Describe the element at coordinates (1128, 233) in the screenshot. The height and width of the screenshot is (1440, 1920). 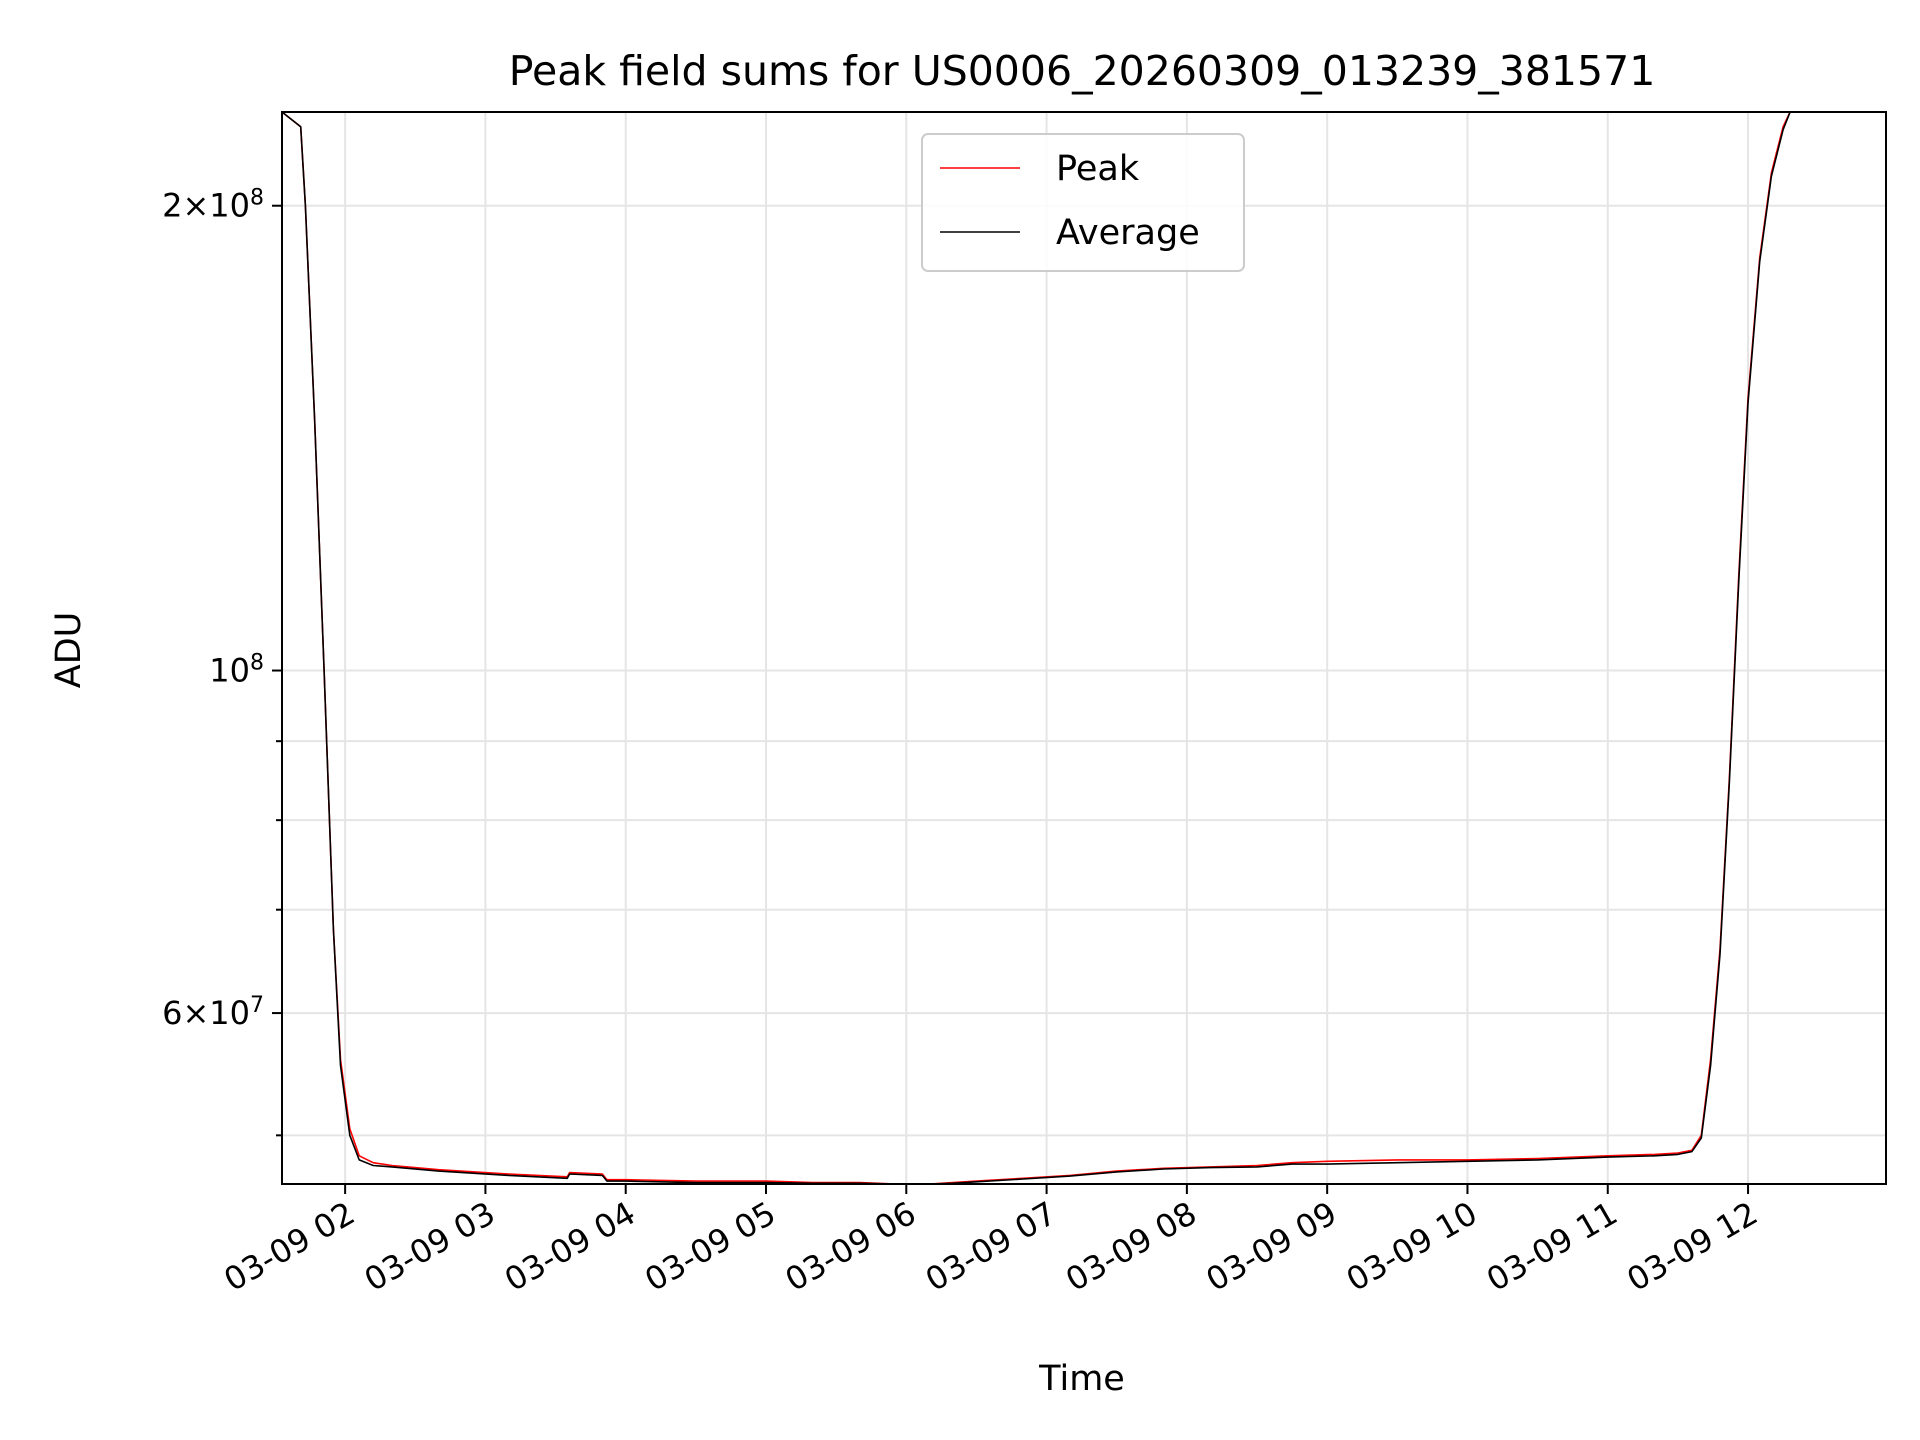
I see `legend-label-average: Average` at that location.